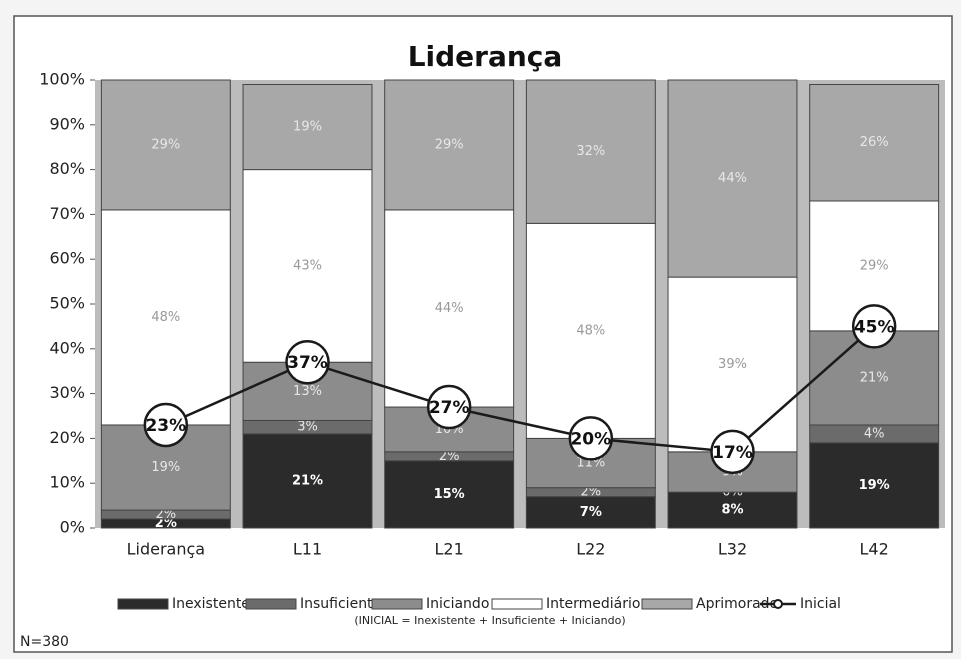 This screenshot has width=961, height=659. What do you see at coordinates (67, 258) in the screenshot?
I see `y-tick-label: 60%` at bounding box center [67, 258].